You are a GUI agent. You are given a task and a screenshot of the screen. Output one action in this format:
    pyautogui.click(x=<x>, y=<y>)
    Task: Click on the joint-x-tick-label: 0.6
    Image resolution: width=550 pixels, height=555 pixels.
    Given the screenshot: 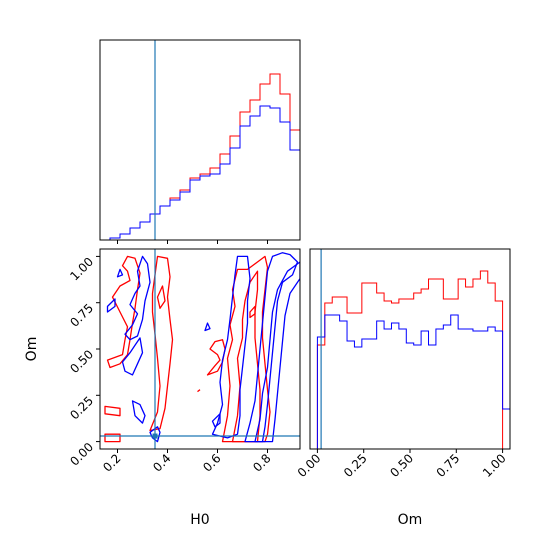 What is the action you would take?
    pyautogui.click(x=211, y=462)
    